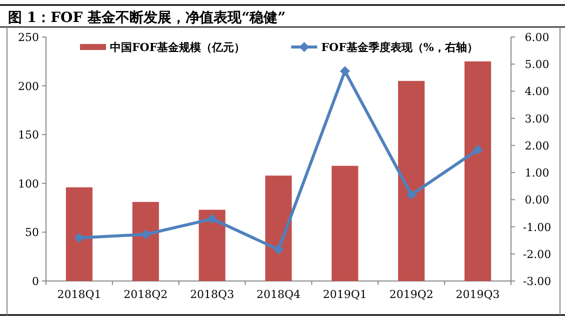 The width and height of the screenshot is (565, 324). What do you see at coordinates (146, 294) in the screenshot?
I see `x-tick-label: 2018Q2` at bounding box center [146, 294].